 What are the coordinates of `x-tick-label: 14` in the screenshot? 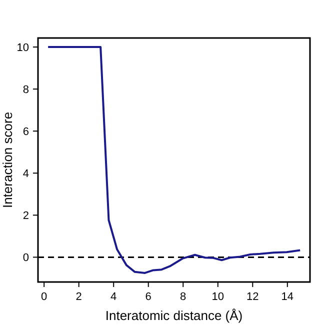 It's located at (287, 297).